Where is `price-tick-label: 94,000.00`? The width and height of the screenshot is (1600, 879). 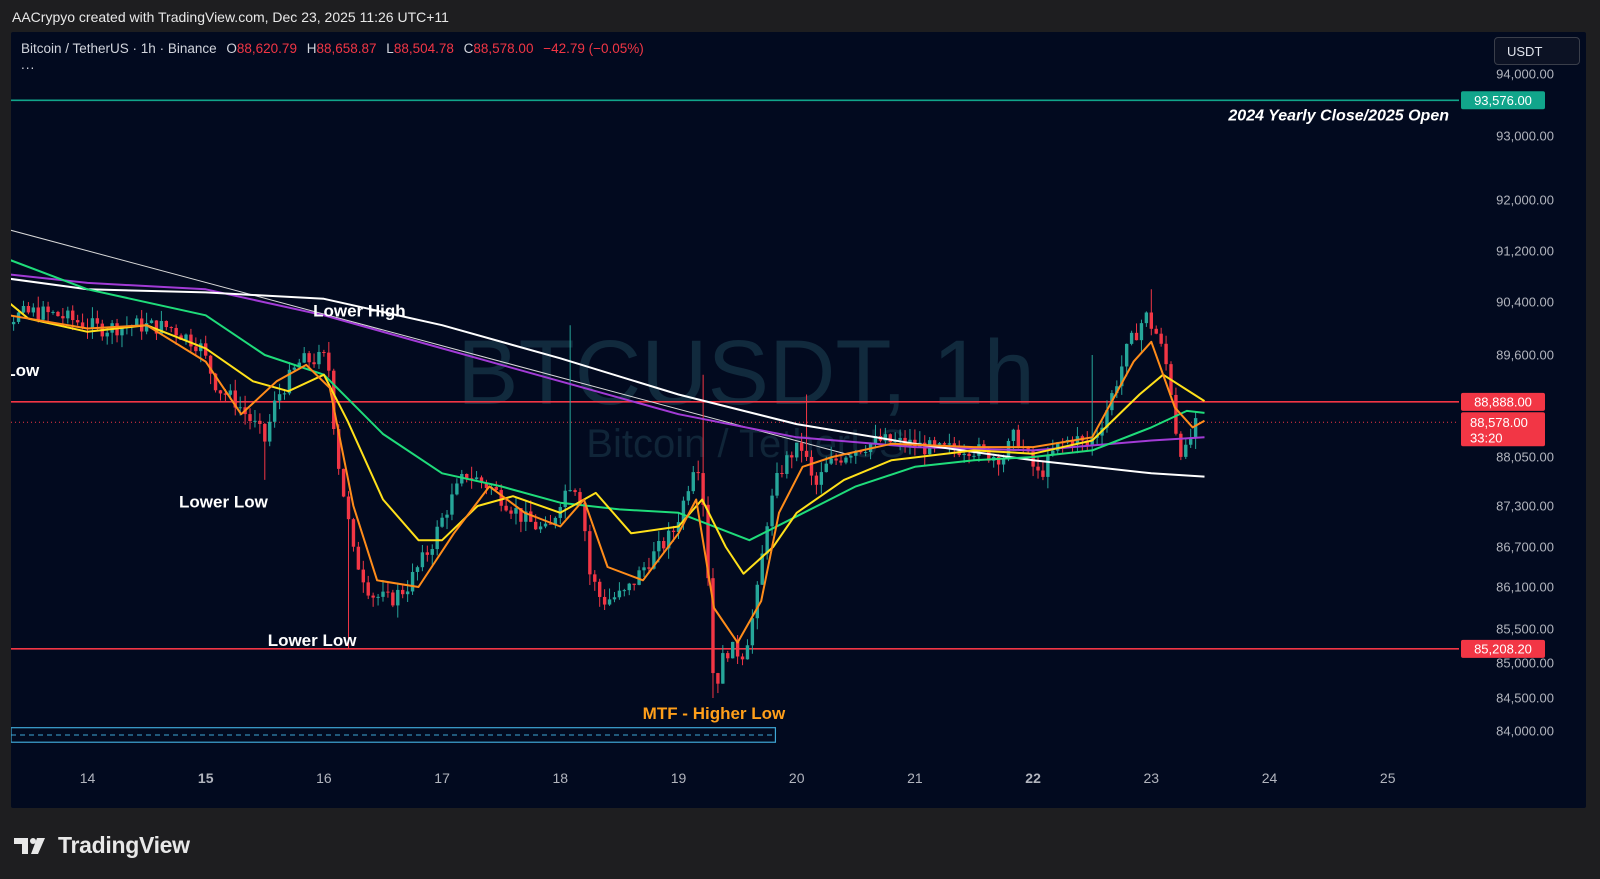
price-tick-label: 94,000.00 is located at coordinates (1525, 74).